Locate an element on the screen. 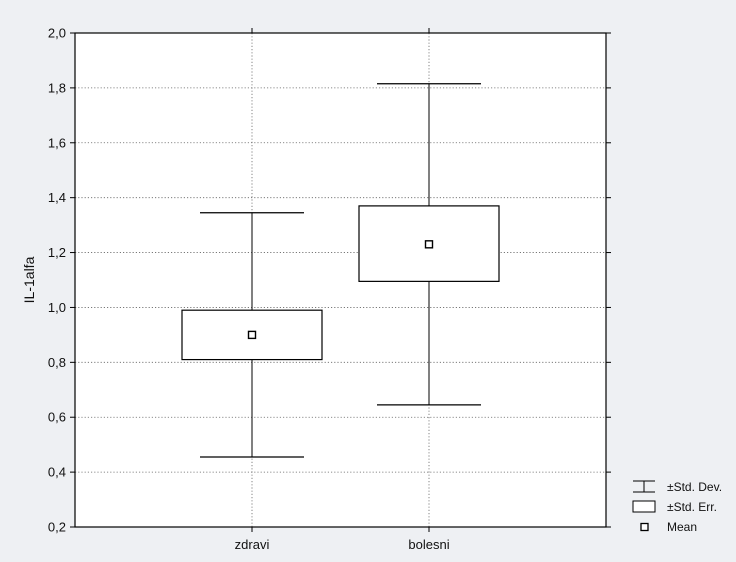  legend-label: ±Std. Err. is located at coordinates (692, 507).